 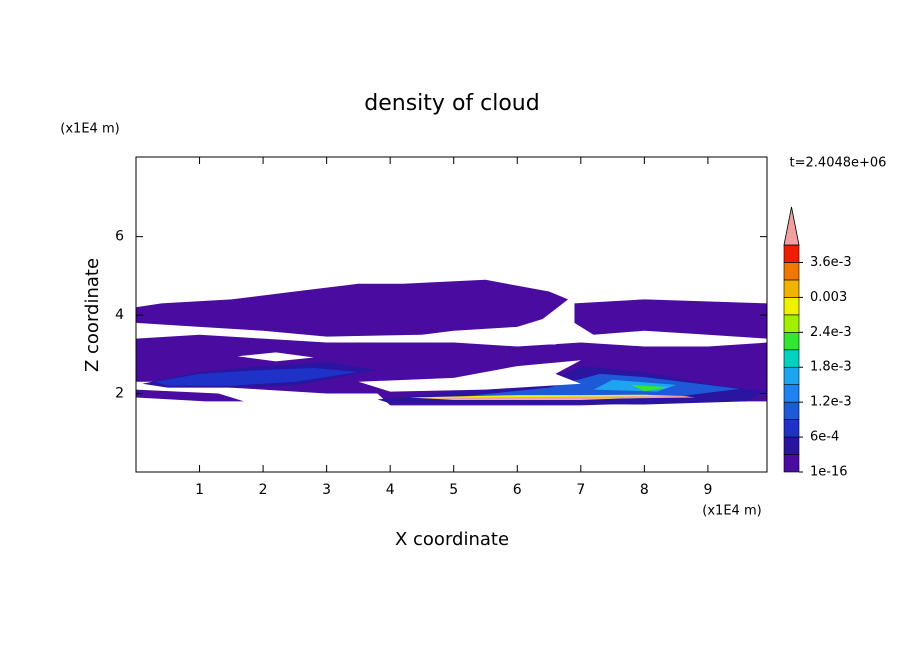 I want to click on x-tick-label: 6, so click(x=517, y=490).